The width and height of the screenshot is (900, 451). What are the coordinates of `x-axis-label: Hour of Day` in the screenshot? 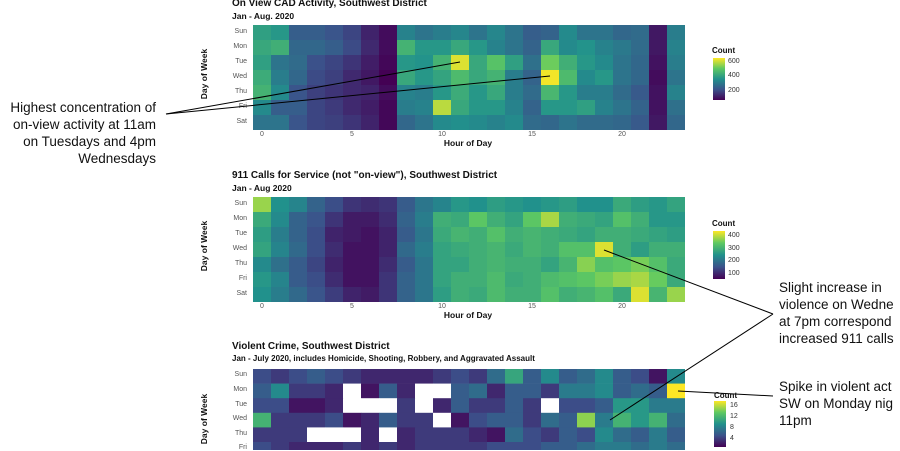 It's located at (468, 315).